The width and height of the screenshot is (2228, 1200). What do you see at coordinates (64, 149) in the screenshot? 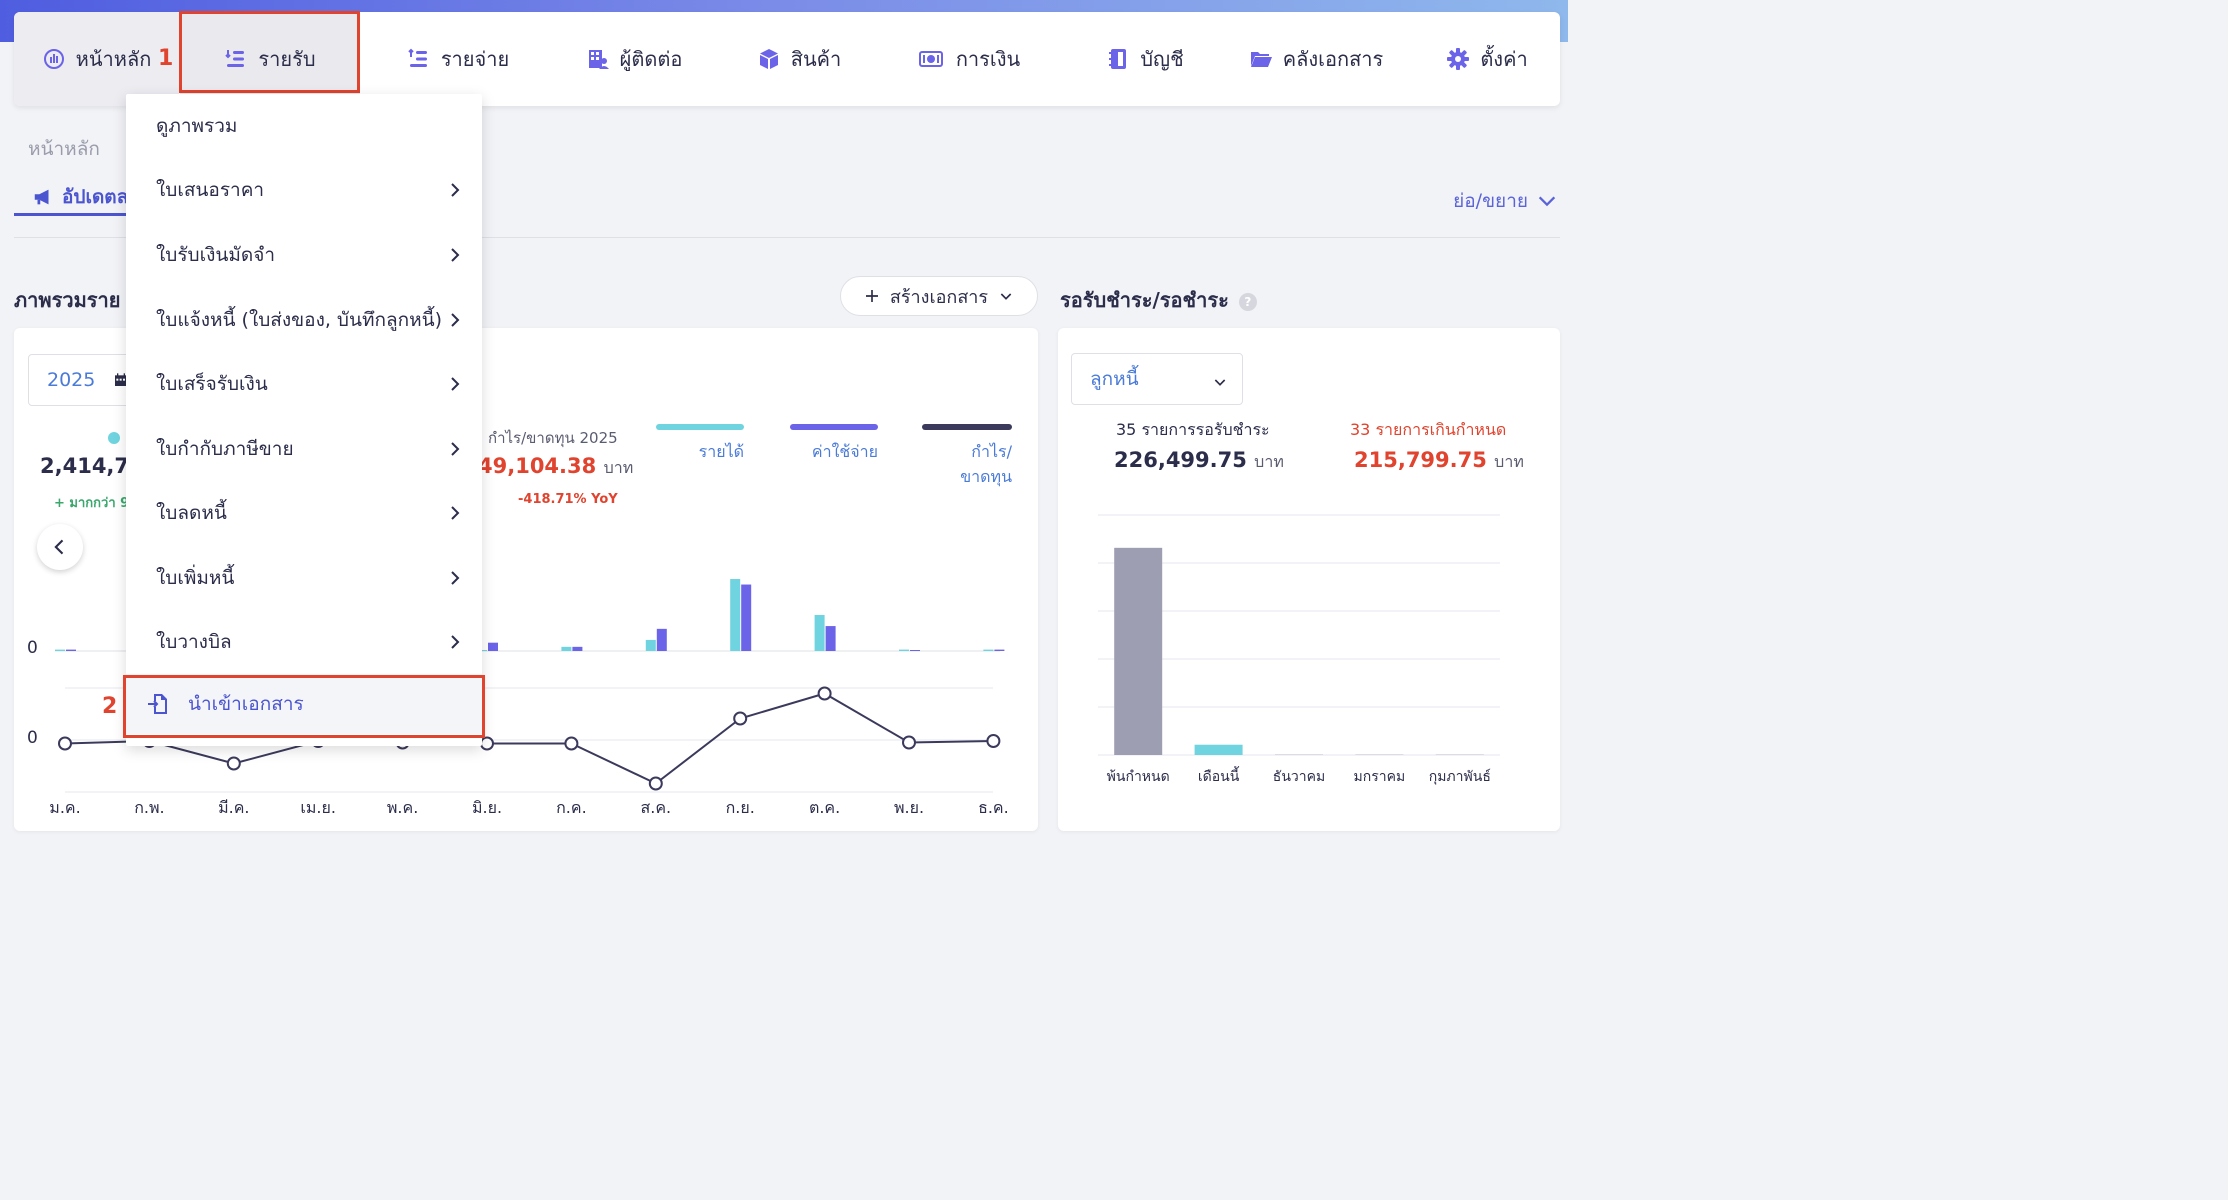
I see `breadcrumb: หน้าหลัก` at bounding box center [64, 149].